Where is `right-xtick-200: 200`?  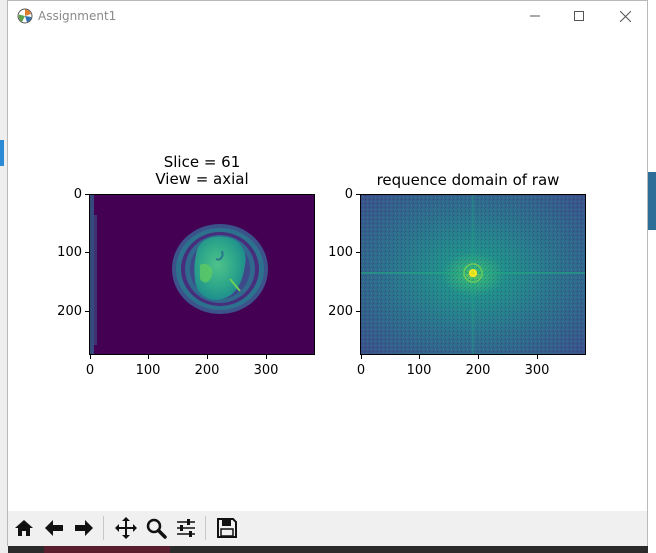
right-xtick-200: 200 is located at coordinates (478, 370).